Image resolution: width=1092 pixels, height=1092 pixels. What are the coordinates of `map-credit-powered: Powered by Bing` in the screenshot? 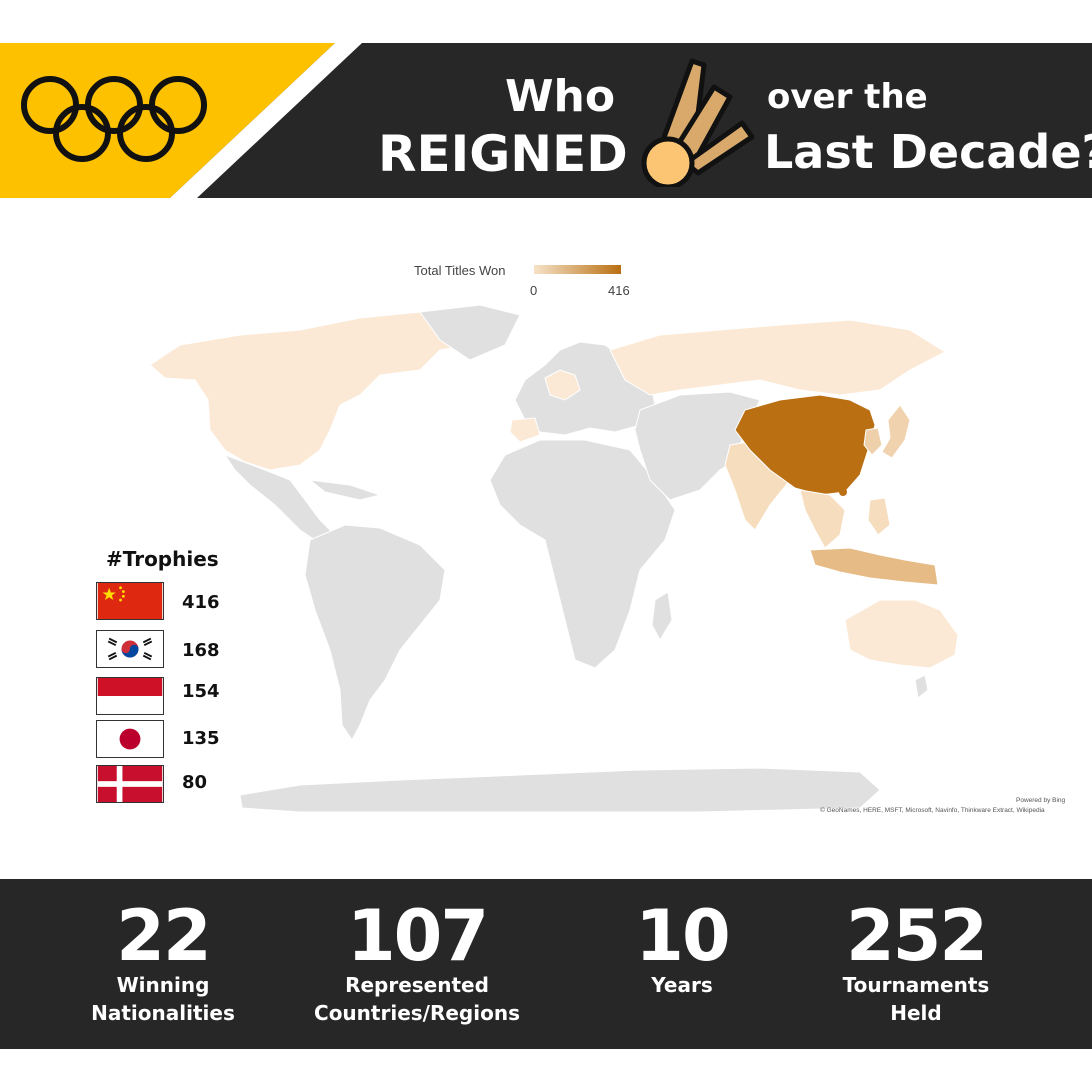 It's located at (1041, 800).